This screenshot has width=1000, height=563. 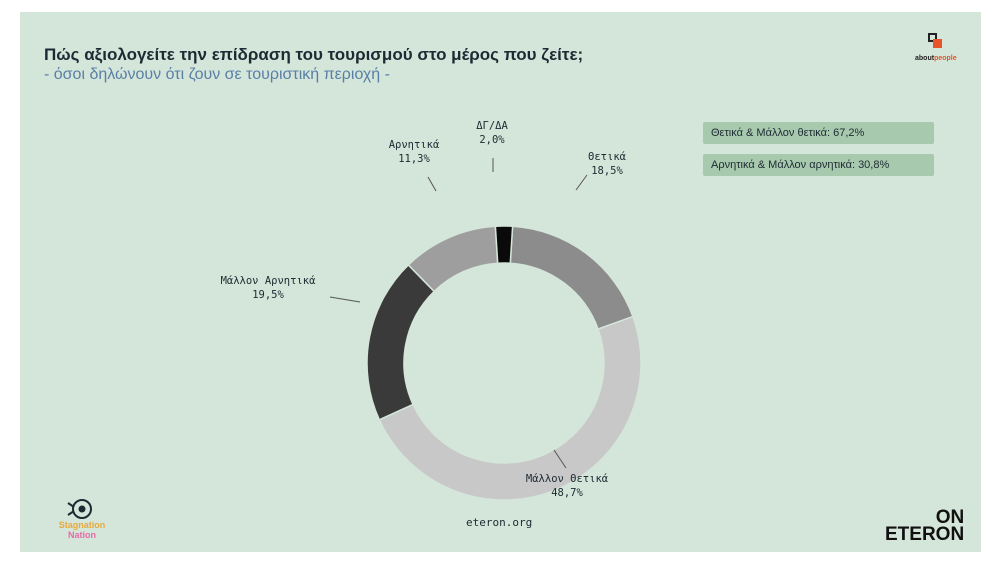 I want to click on logo-square-outline, so click(x=932, y=37).